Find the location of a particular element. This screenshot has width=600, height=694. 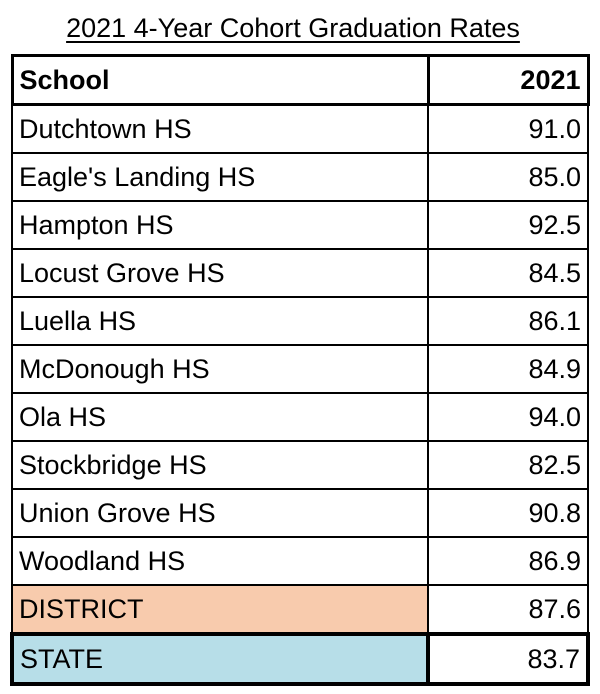

table-row: Union Grove HS 90.8 is located at coordinates (300, 513).